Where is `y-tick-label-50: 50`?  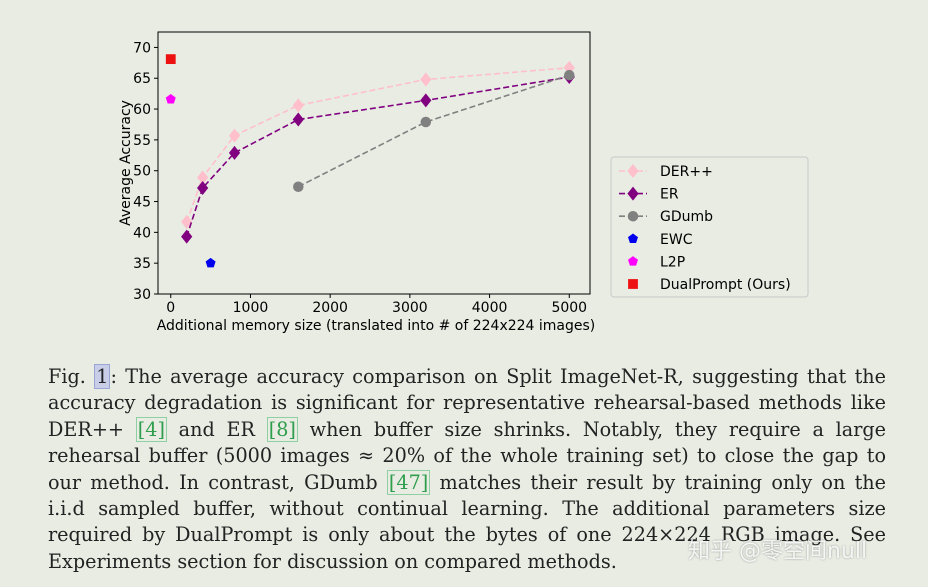 y-tick-label-50: 50 is located at coordinates (142, 172).